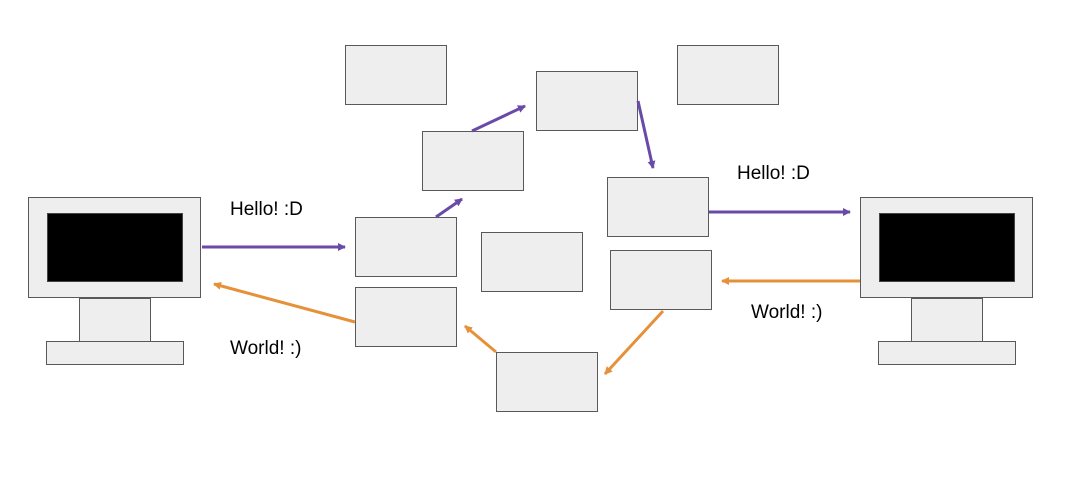 The height and width of the screenshot is (493, 1069). What do you see at coordinates (266, 348) in the screenshot?
I see `left-world-label: World! :)` at bounding box center [266, 348].